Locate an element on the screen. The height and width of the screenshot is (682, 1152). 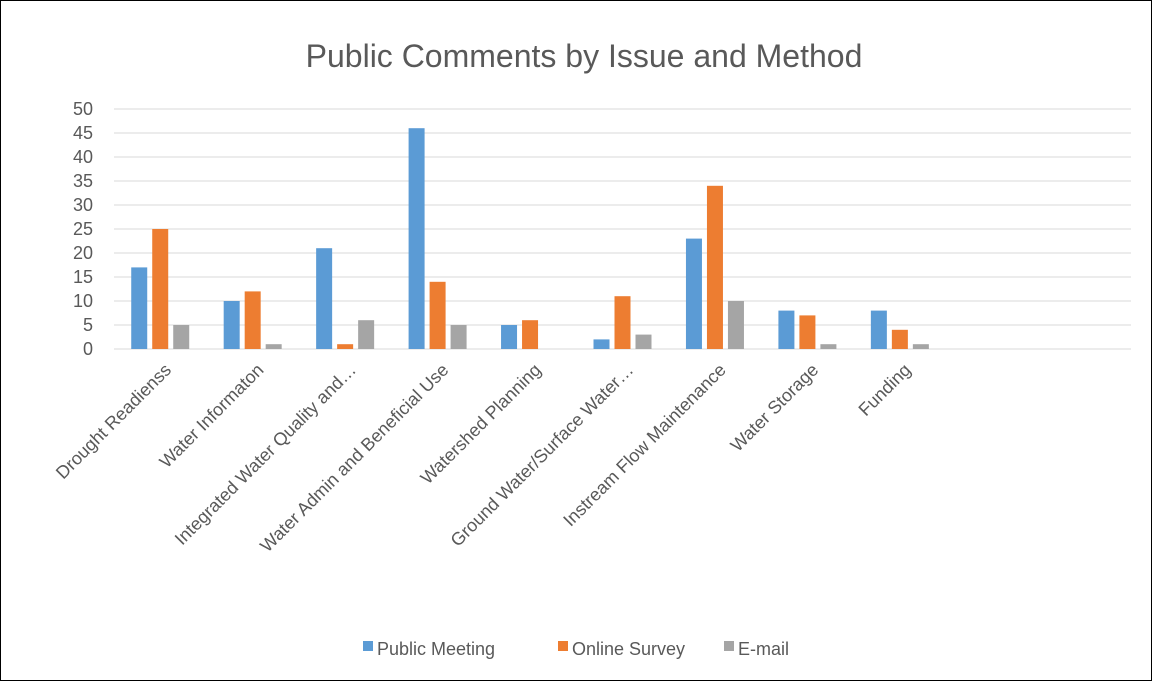
y-tick-label: 20 is located at coordinates (83, 253).